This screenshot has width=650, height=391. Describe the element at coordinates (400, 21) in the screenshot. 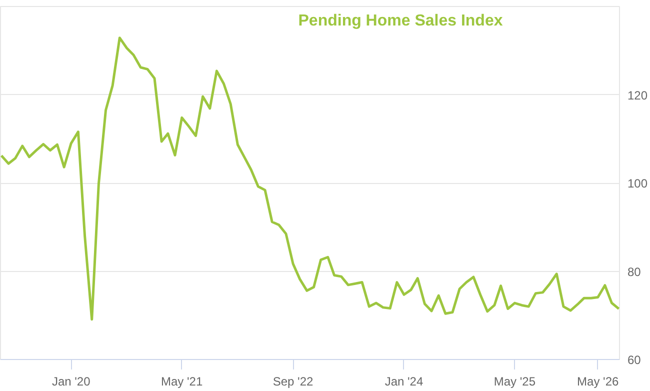

I see `chart-title: Pending Home Sales Index` at that location.